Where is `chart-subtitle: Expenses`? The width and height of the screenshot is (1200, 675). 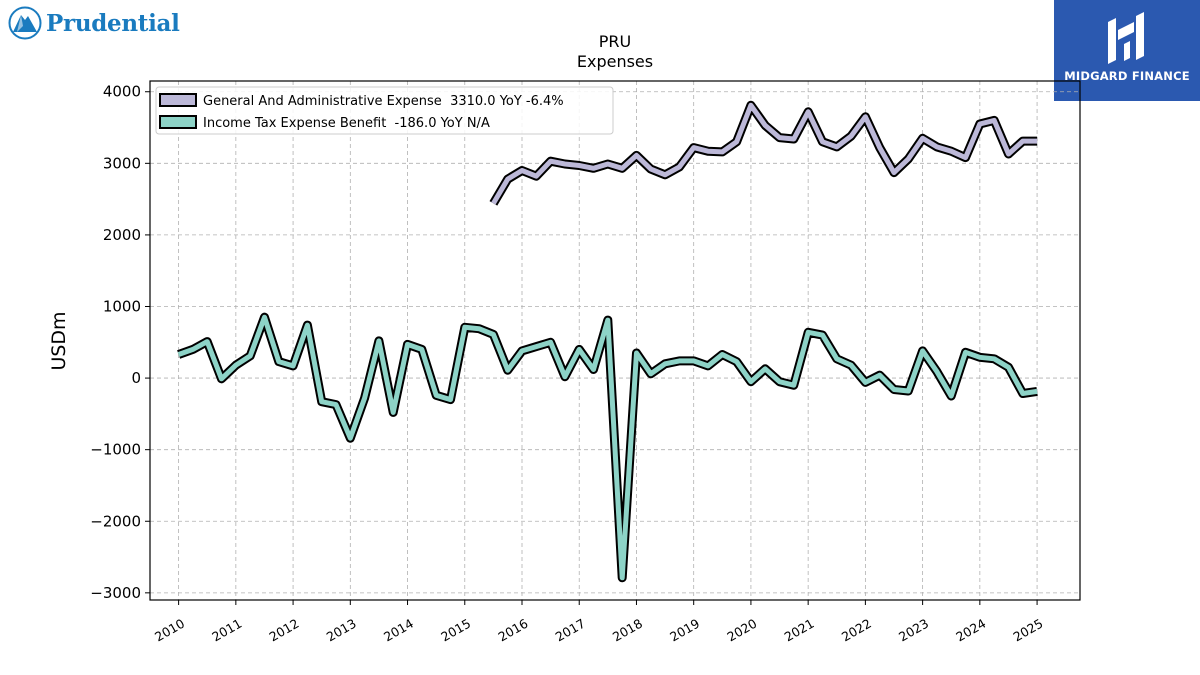 chart-subtitle: Expenses is located at coordinates (615, 61).